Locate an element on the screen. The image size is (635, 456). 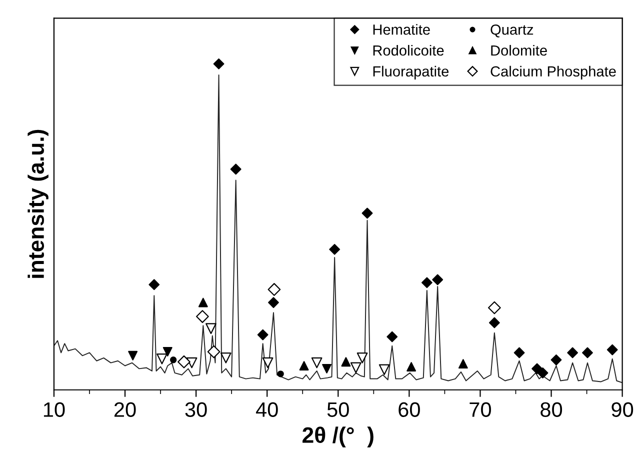
legend-label: Dolomite is located at coordinates (519, 50).